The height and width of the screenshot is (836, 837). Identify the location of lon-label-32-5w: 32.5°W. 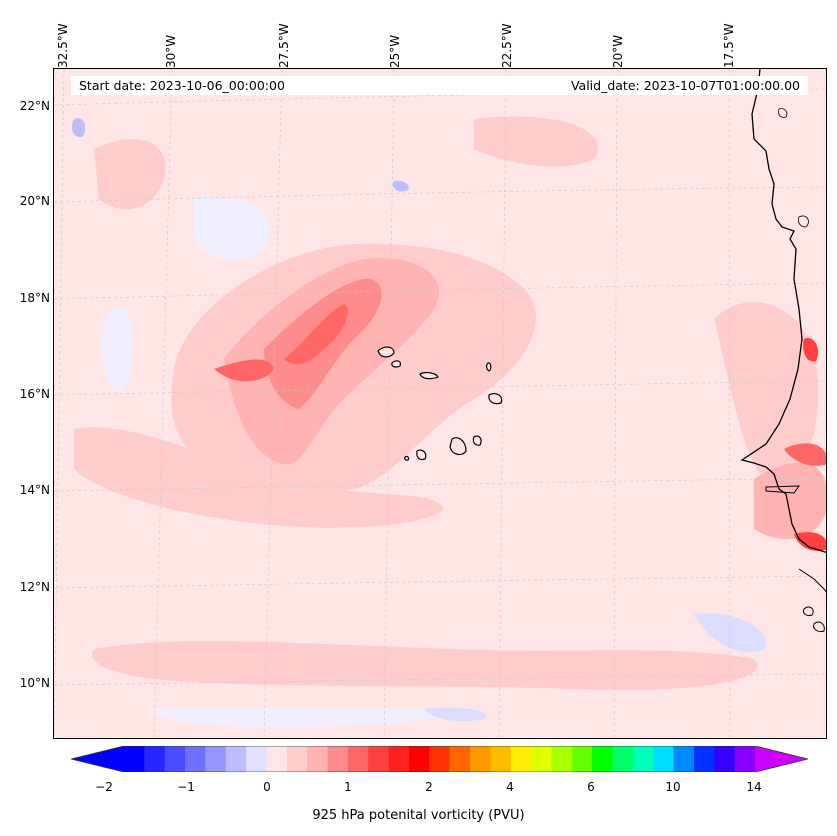
(63, 45).